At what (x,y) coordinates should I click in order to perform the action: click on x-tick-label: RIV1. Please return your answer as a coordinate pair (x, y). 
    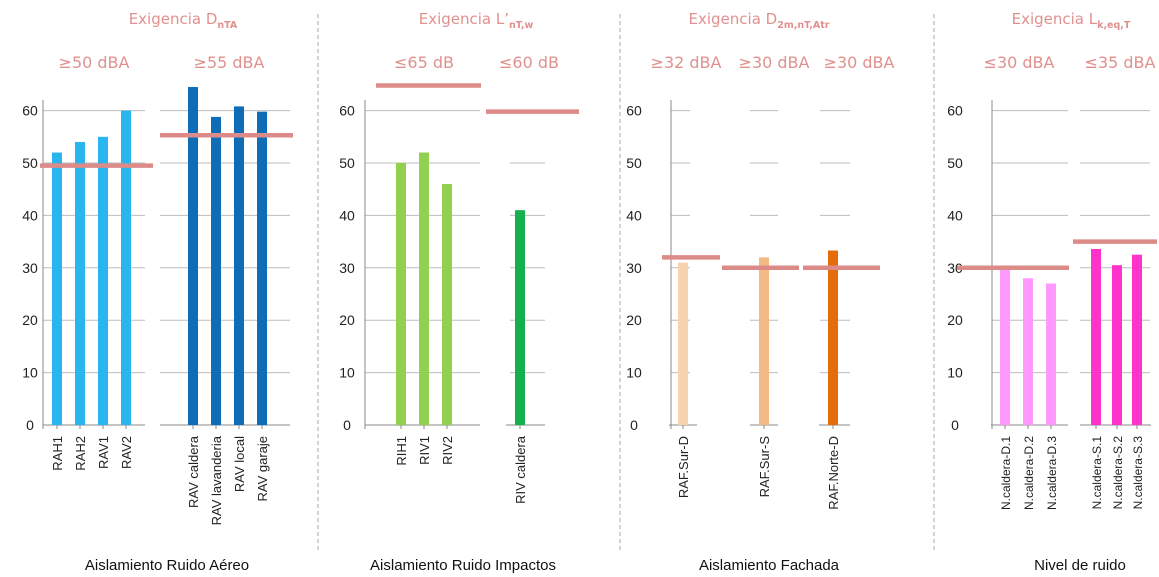
    Looking at the image, I should click on (424, 450).